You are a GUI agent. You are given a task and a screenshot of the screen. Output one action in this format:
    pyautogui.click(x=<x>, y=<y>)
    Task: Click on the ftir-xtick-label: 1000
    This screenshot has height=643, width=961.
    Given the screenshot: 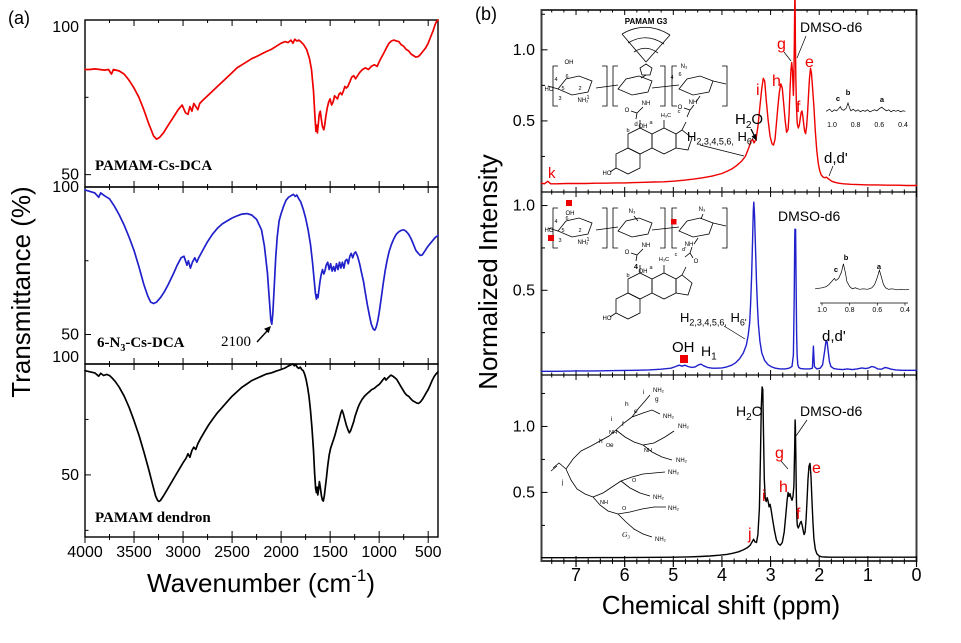 What is the action you would take?
    pyautogui.click(x=379, y=552)
    